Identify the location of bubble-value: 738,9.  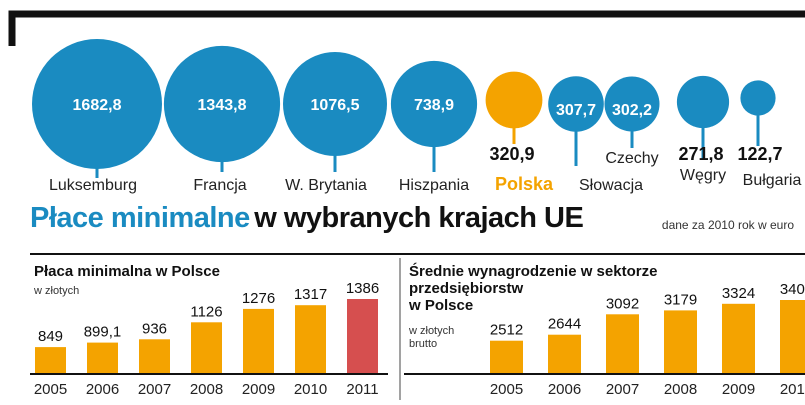
(434, 105).